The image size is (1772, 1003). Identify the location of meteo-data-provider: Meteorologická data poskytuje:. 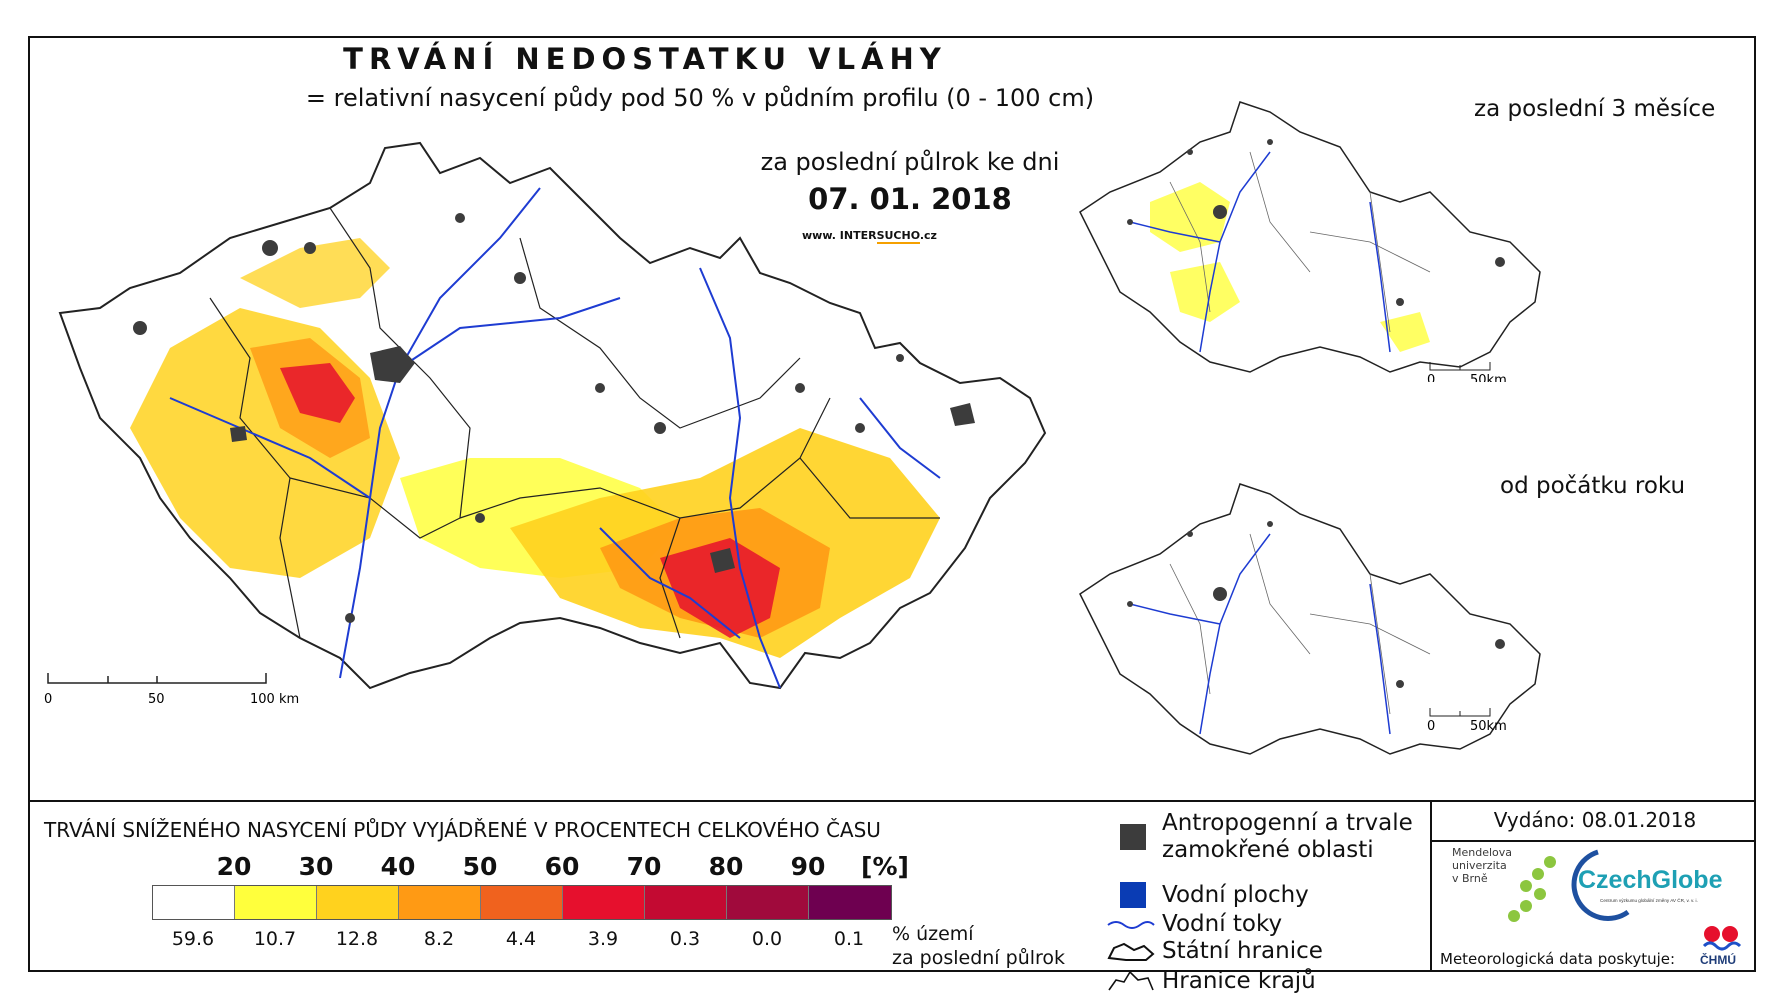
(1558, 959).